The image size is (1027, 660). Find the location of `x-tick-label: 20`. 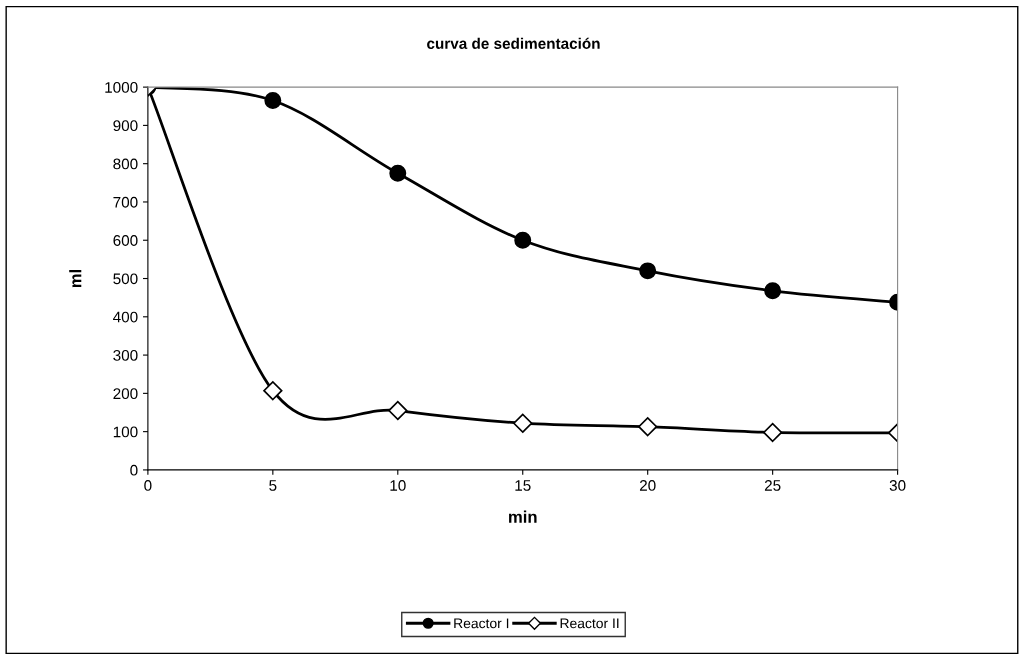

x-tick-label: 20 is located at coordinates (647, 485).